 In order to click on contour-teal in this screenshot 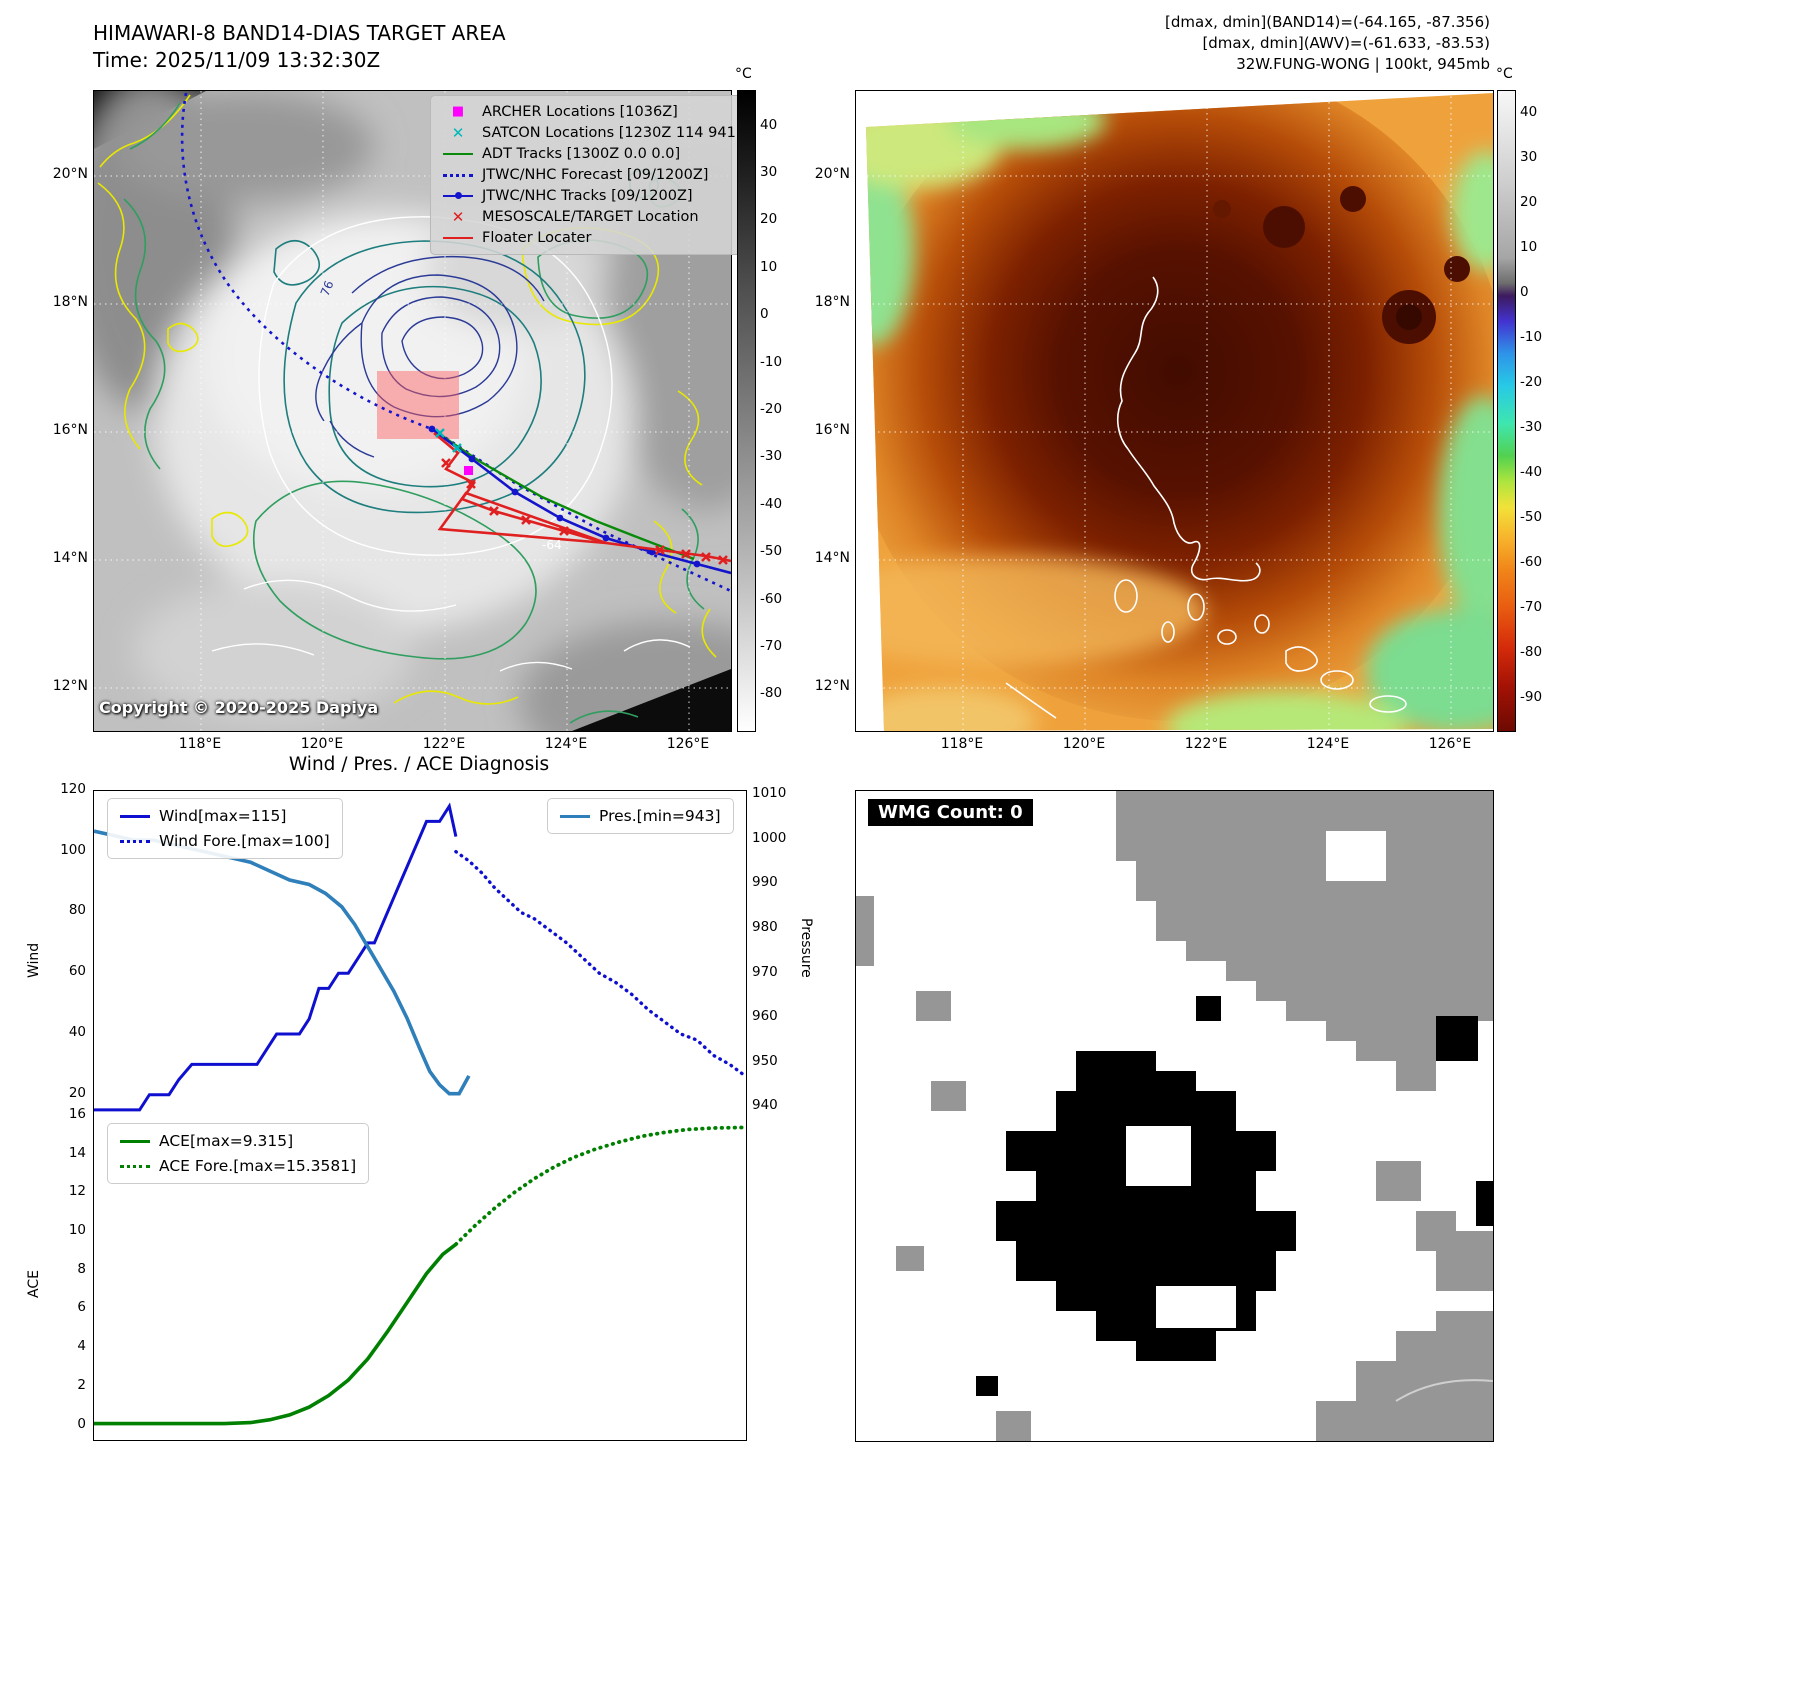, I will do `click(466, 341)`.